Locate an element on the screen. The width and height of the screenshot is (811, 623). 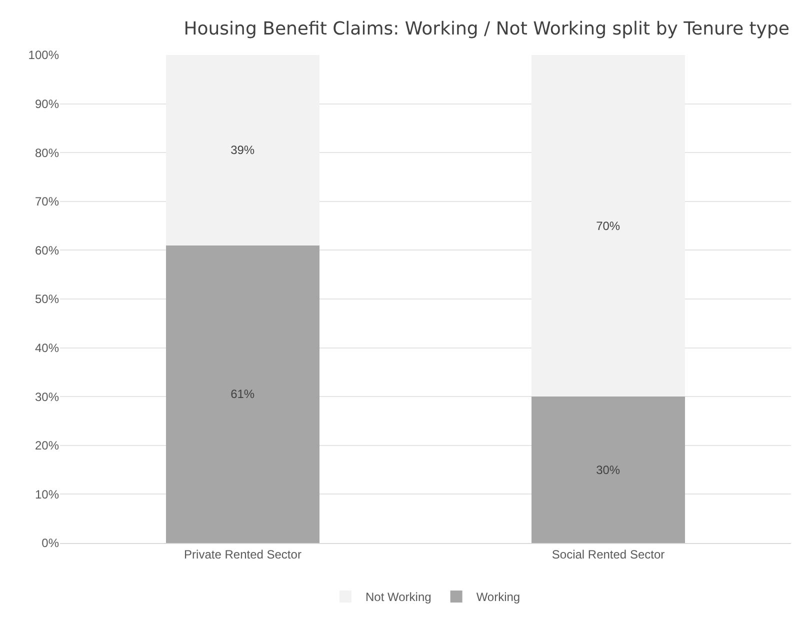
legend-label: Working is located at coordinates (498, 597).